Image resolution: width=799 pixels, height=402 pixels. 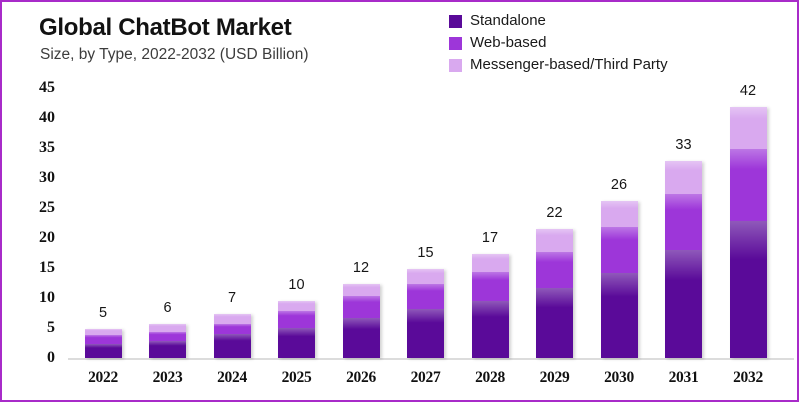 What do you see at coordinates (425, 253) in the screenshot?
I see `bar-total-label: 15` at bounding box center [425, 253].